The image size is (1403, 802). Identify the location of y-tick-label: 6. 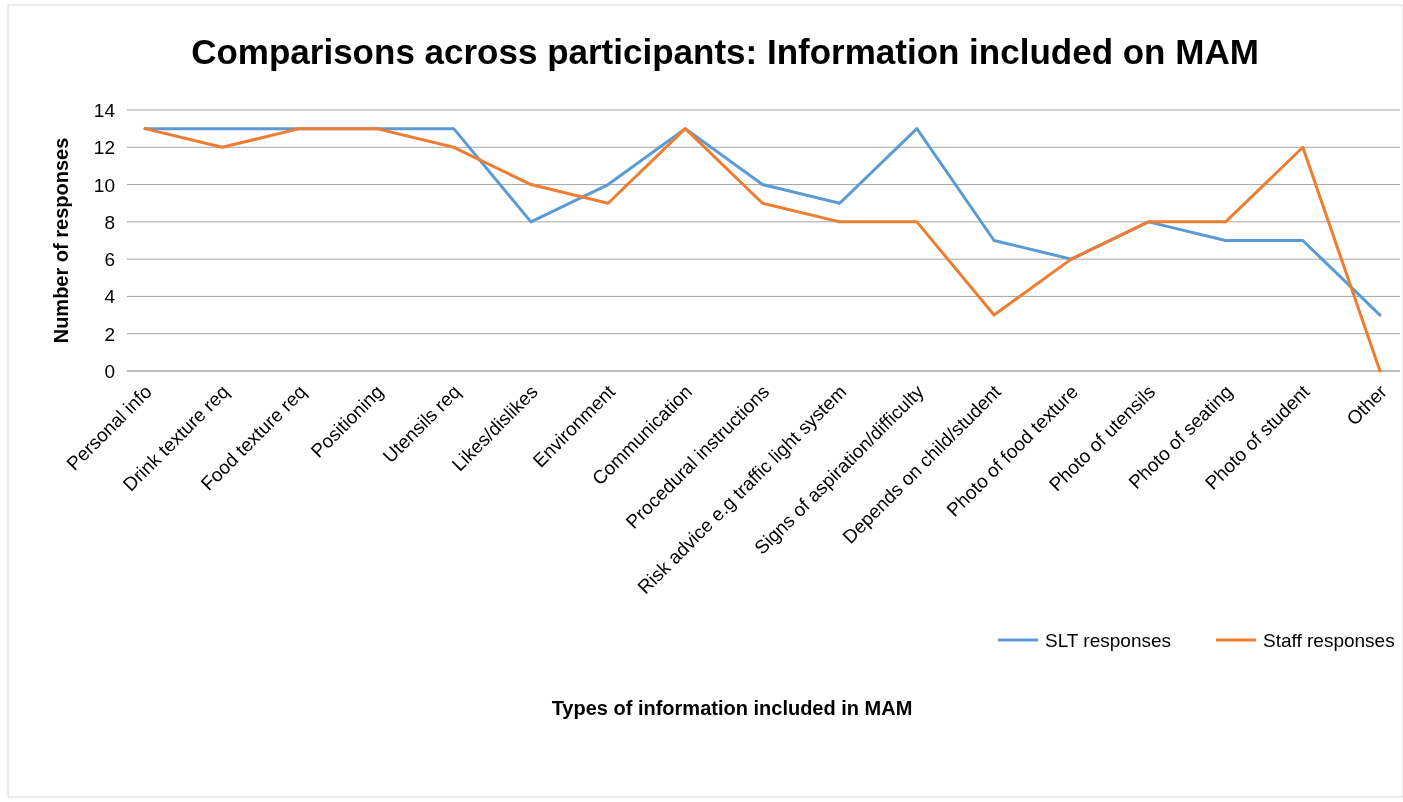
(109, 260).